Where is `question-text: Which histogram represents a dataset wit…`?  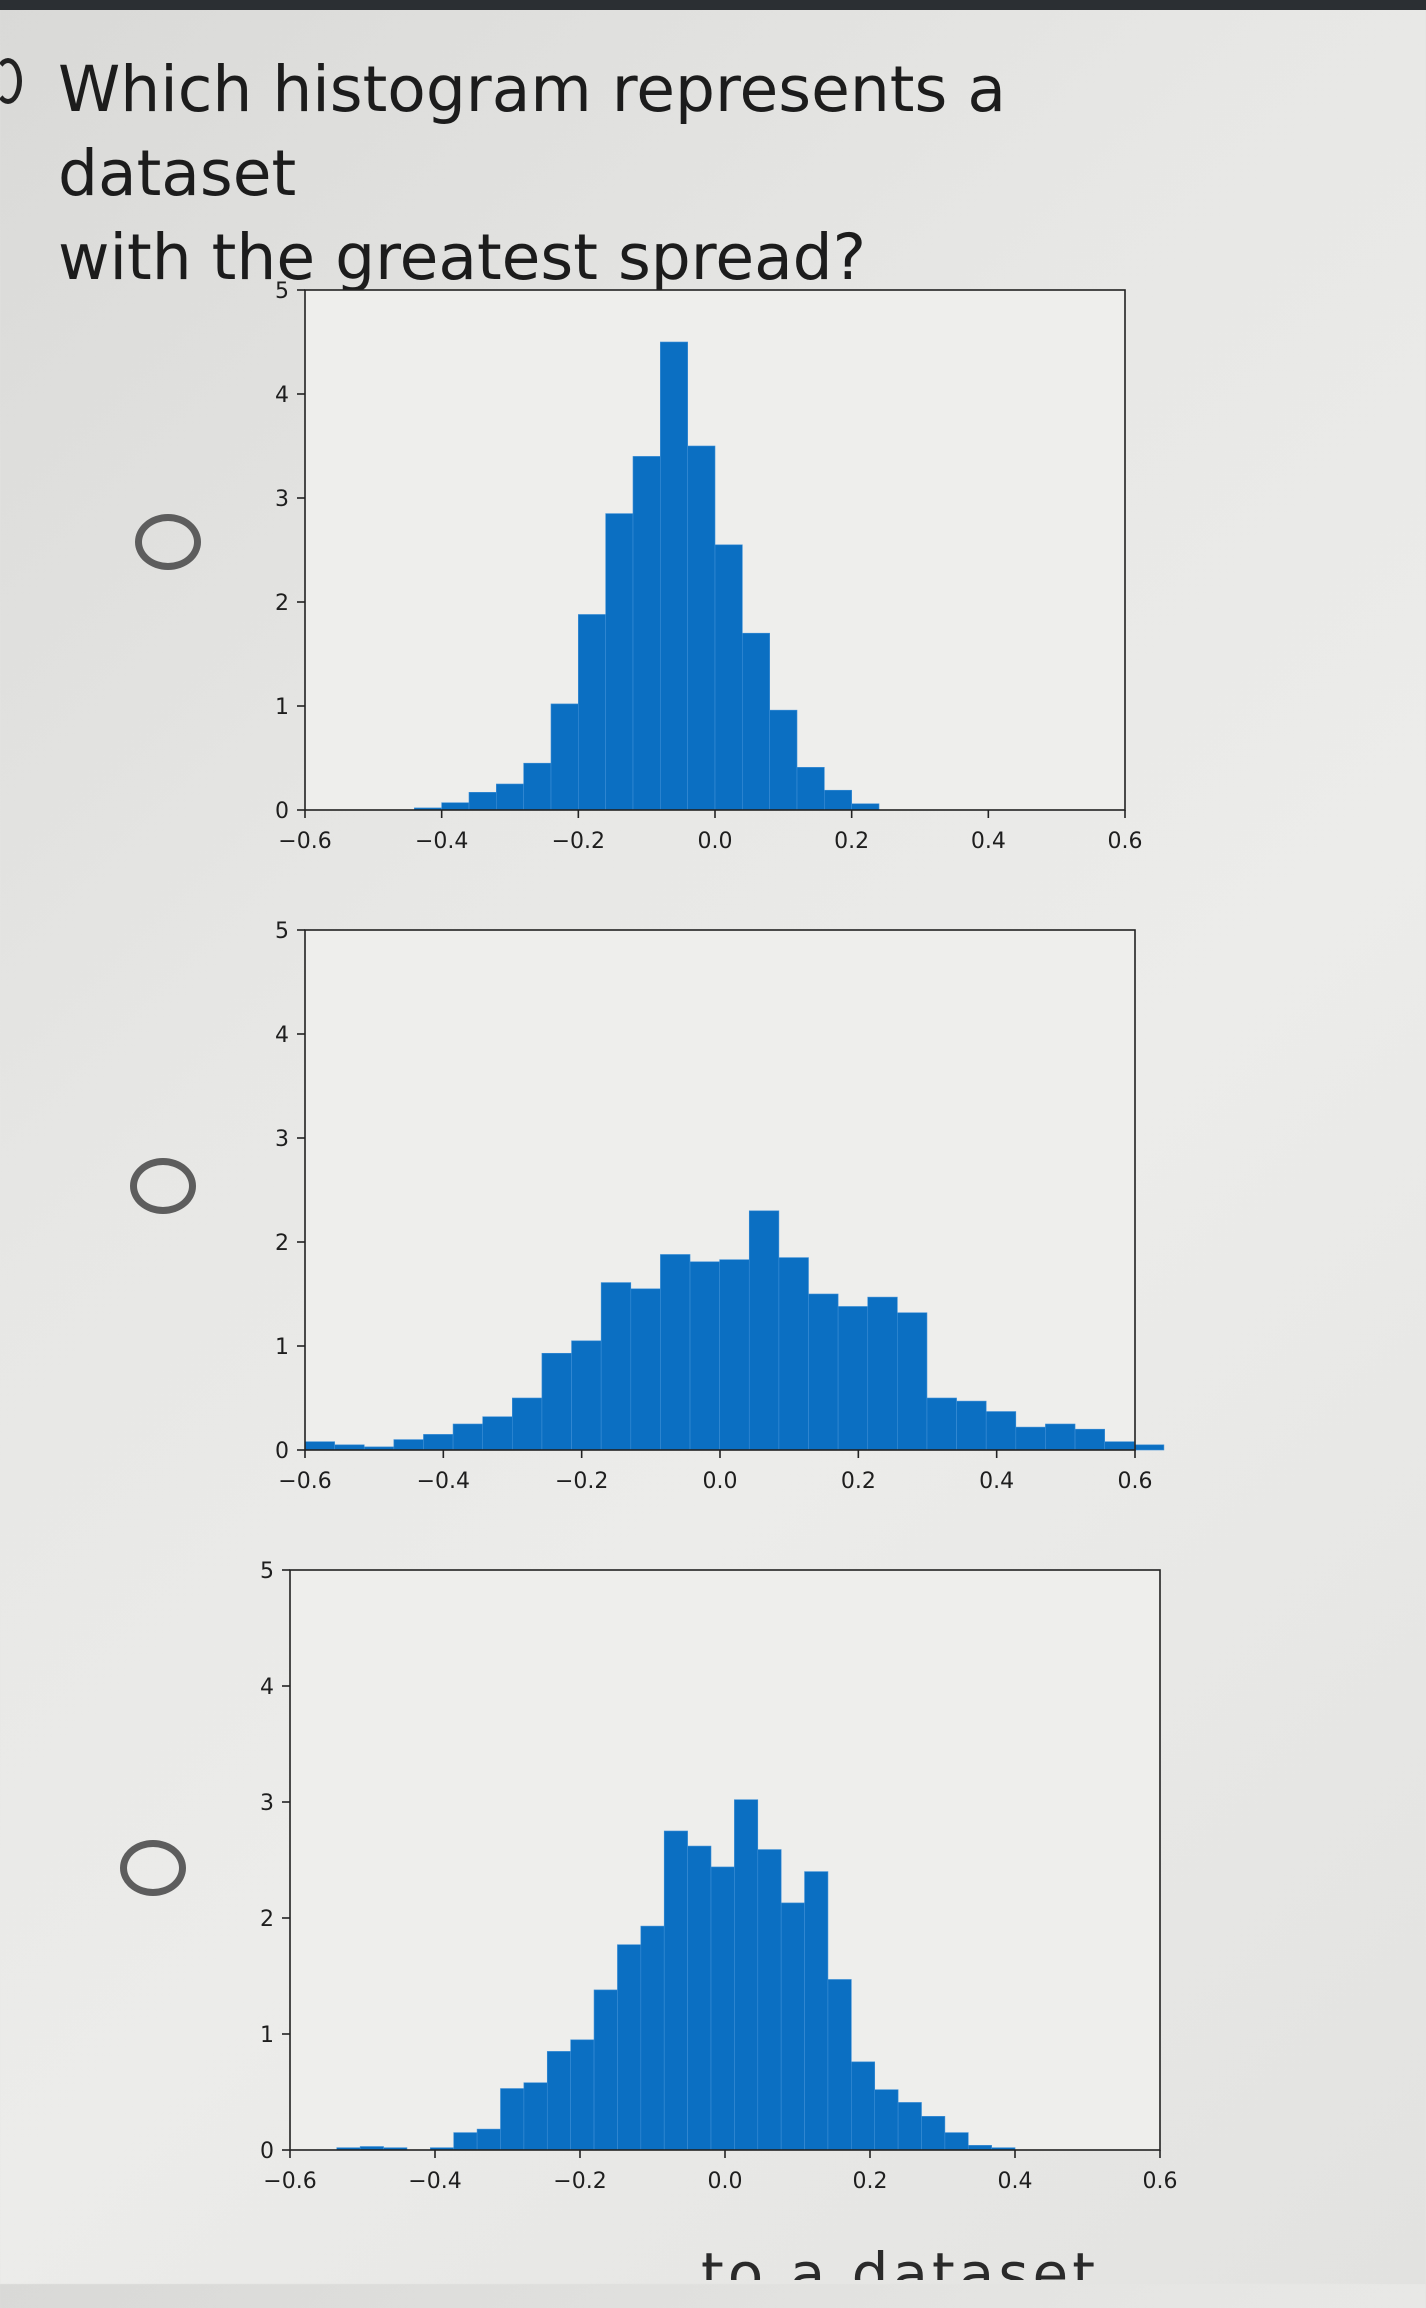 question-text: Which histogram represents a dataset wit… is located at coordinates (658, 174).